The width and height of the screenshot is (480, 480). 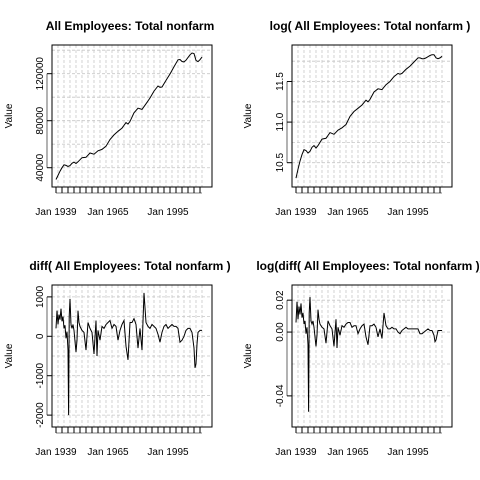 I want to click on y-tick-label: -1000, so click(x=40, y=375).